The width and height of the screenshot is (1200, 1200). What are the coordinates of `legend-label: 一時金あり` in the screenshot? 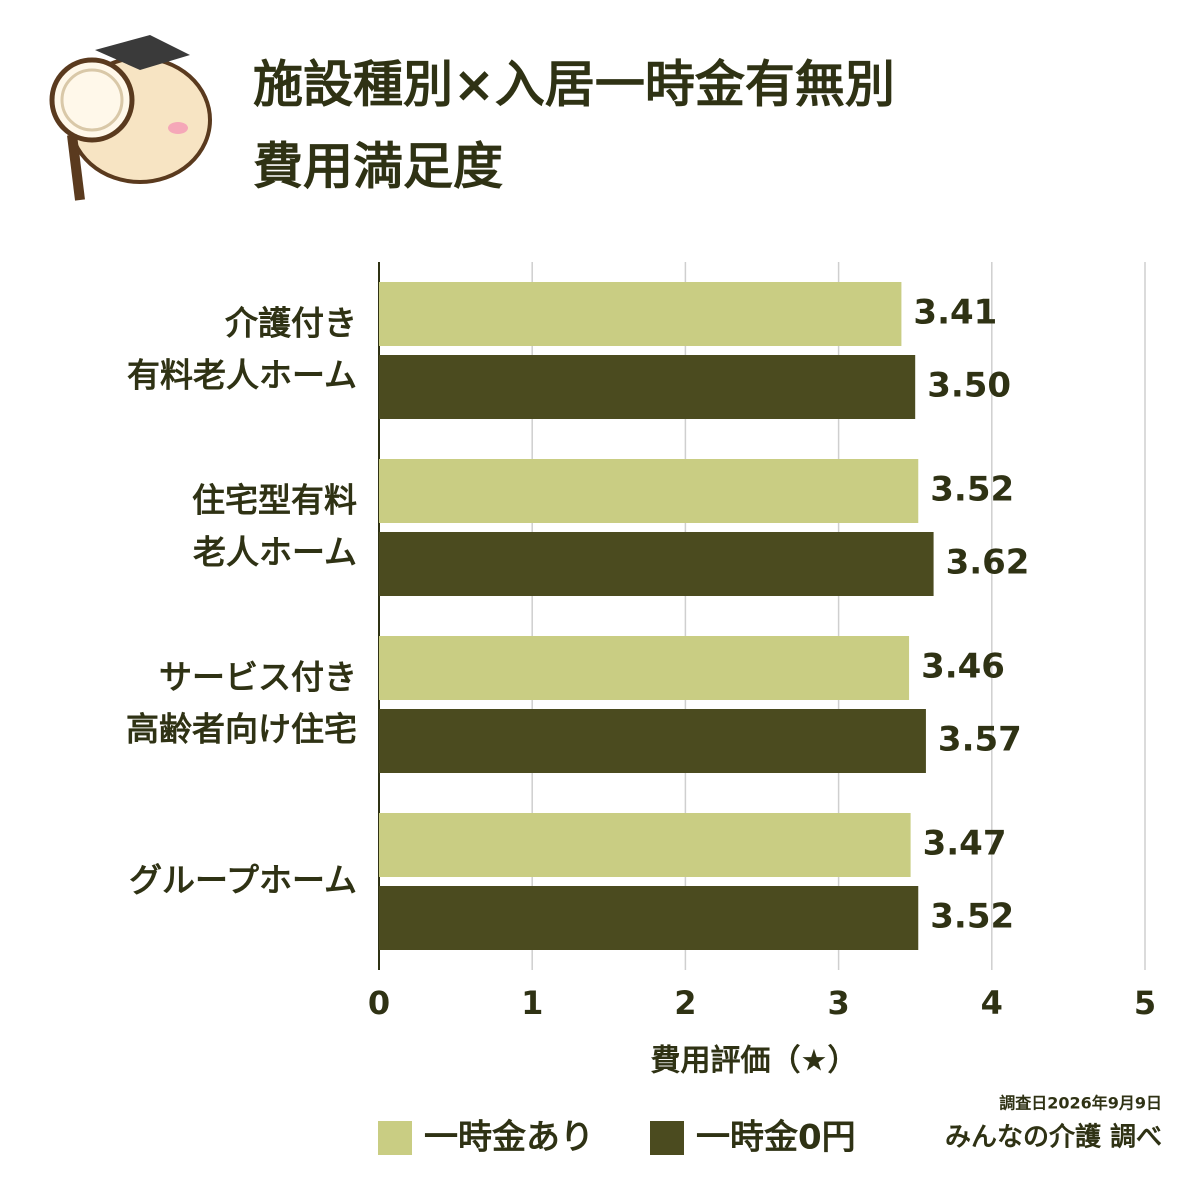 It's located at (509, 1138).